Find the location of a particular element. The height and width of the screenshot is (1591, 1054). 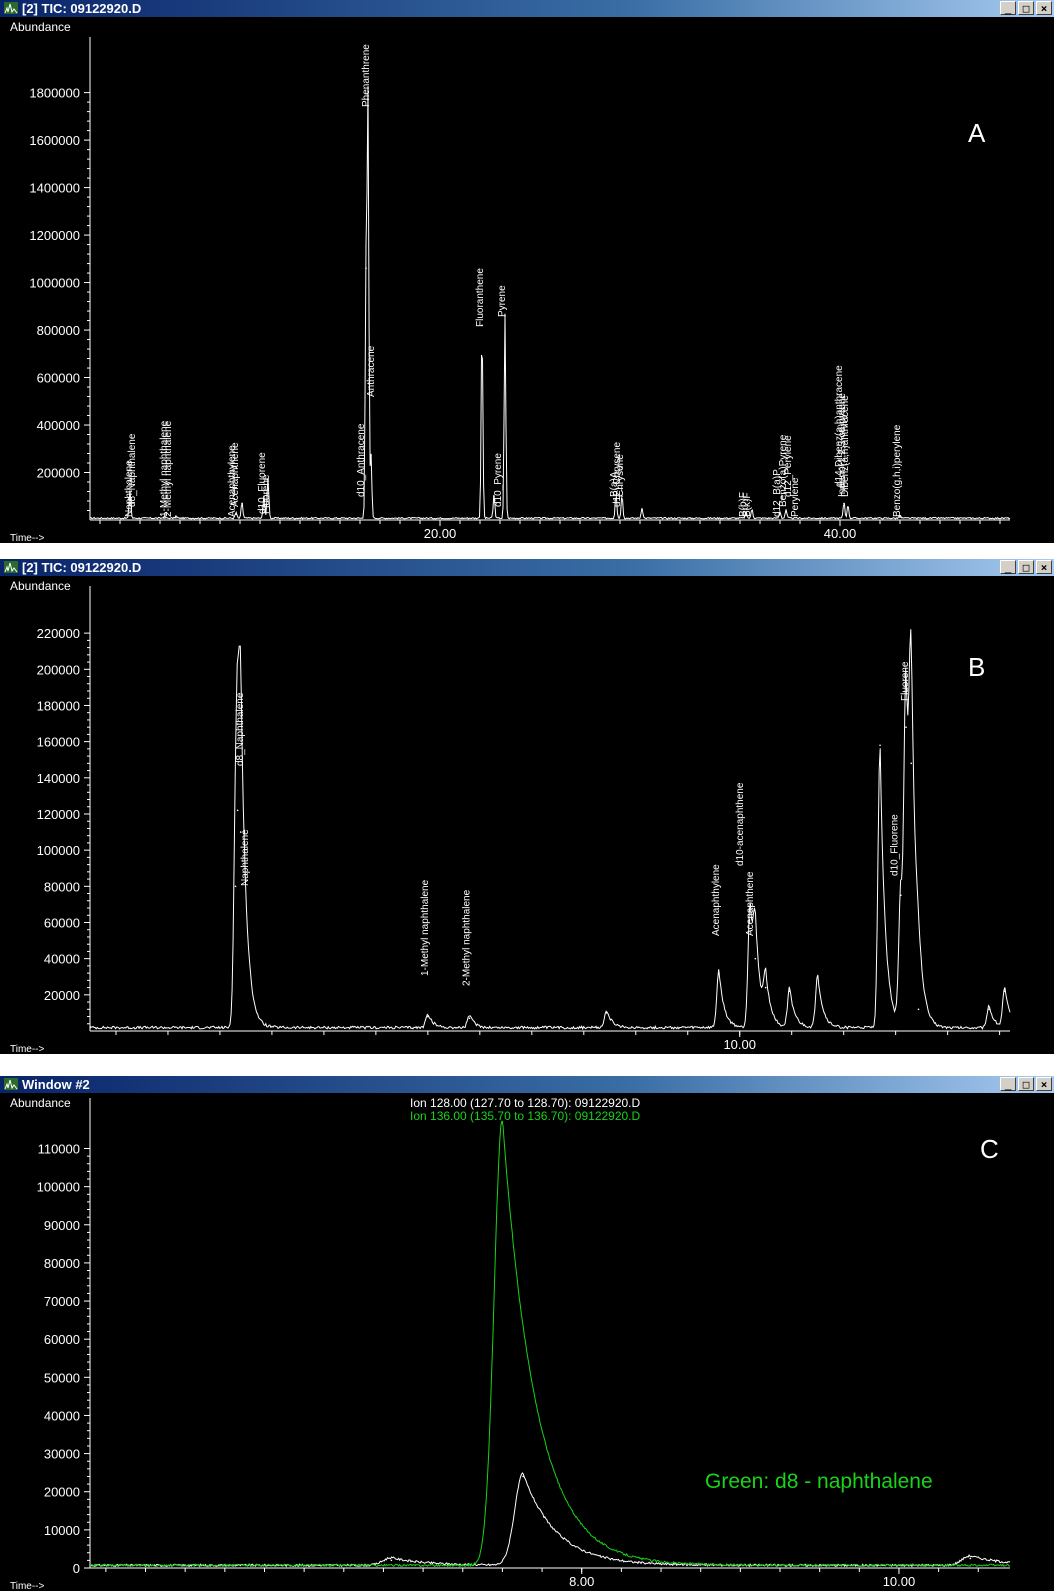

peak-label: 2-Methyl naphthalene is located at coordinates (168, 468).